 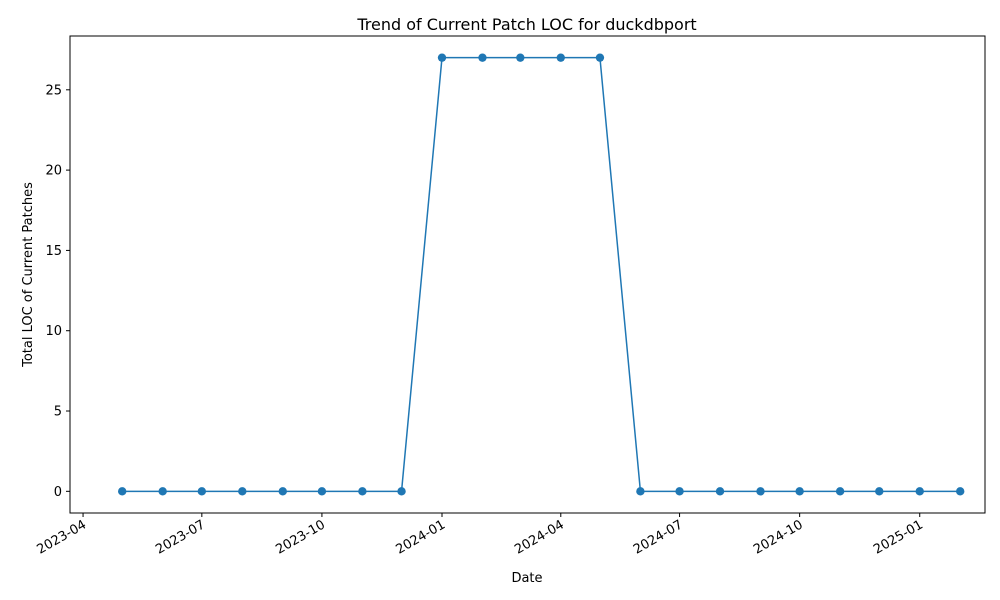 What do you see at coordinates (300, 537) in the screenshot?
I see `x-tick-label: 2023-10` at bounding box center [300, 537].